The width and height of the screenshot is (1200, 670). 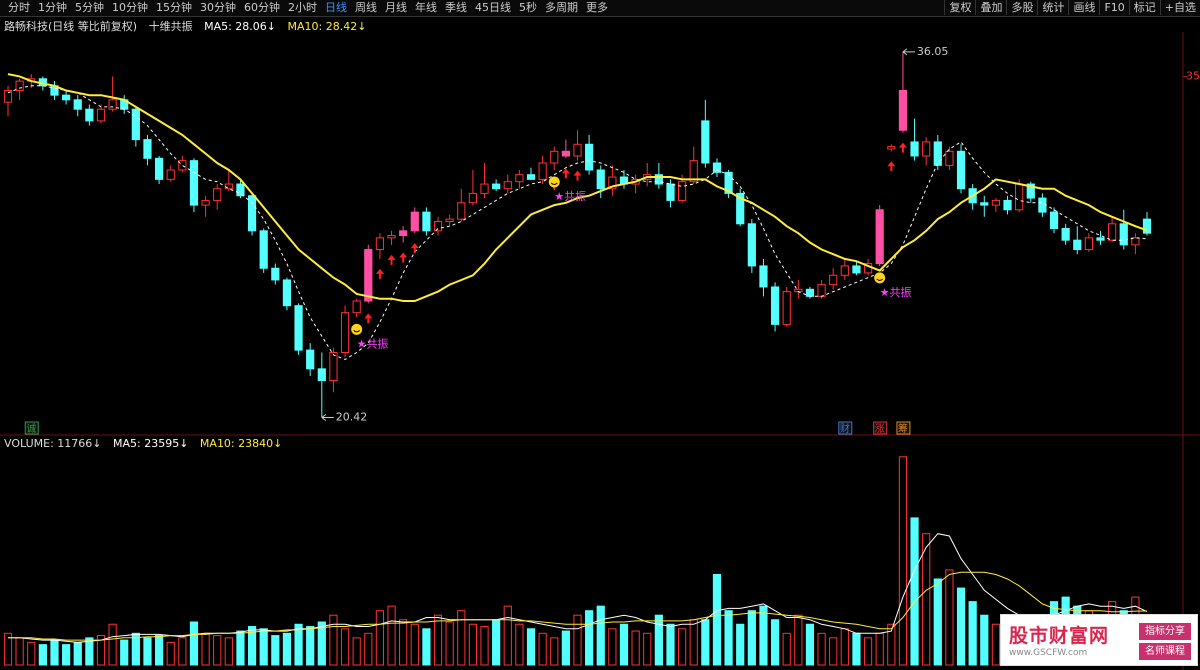 What do you see at coordinates (578, 606) in the screenshot?
I see `vol-ma-line` at bounding box center [578, 606].